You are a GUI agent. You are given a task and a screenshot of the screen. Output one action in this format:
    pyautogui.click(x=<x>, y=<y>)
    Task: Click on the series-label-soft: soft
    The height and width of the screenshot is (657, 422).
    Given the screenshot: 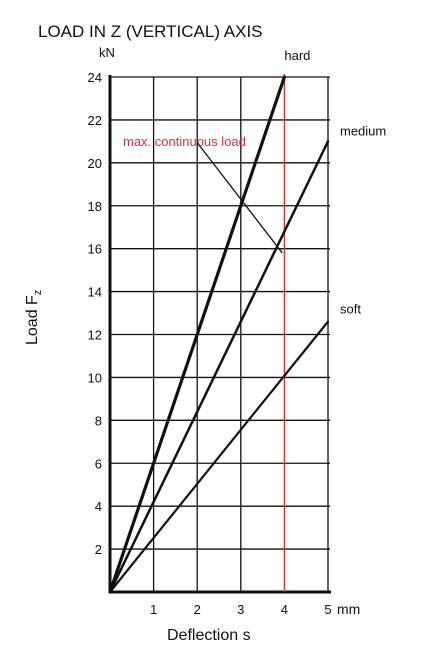 What is the action you would take?
    pyautogui.click(x=350, y=309)
    